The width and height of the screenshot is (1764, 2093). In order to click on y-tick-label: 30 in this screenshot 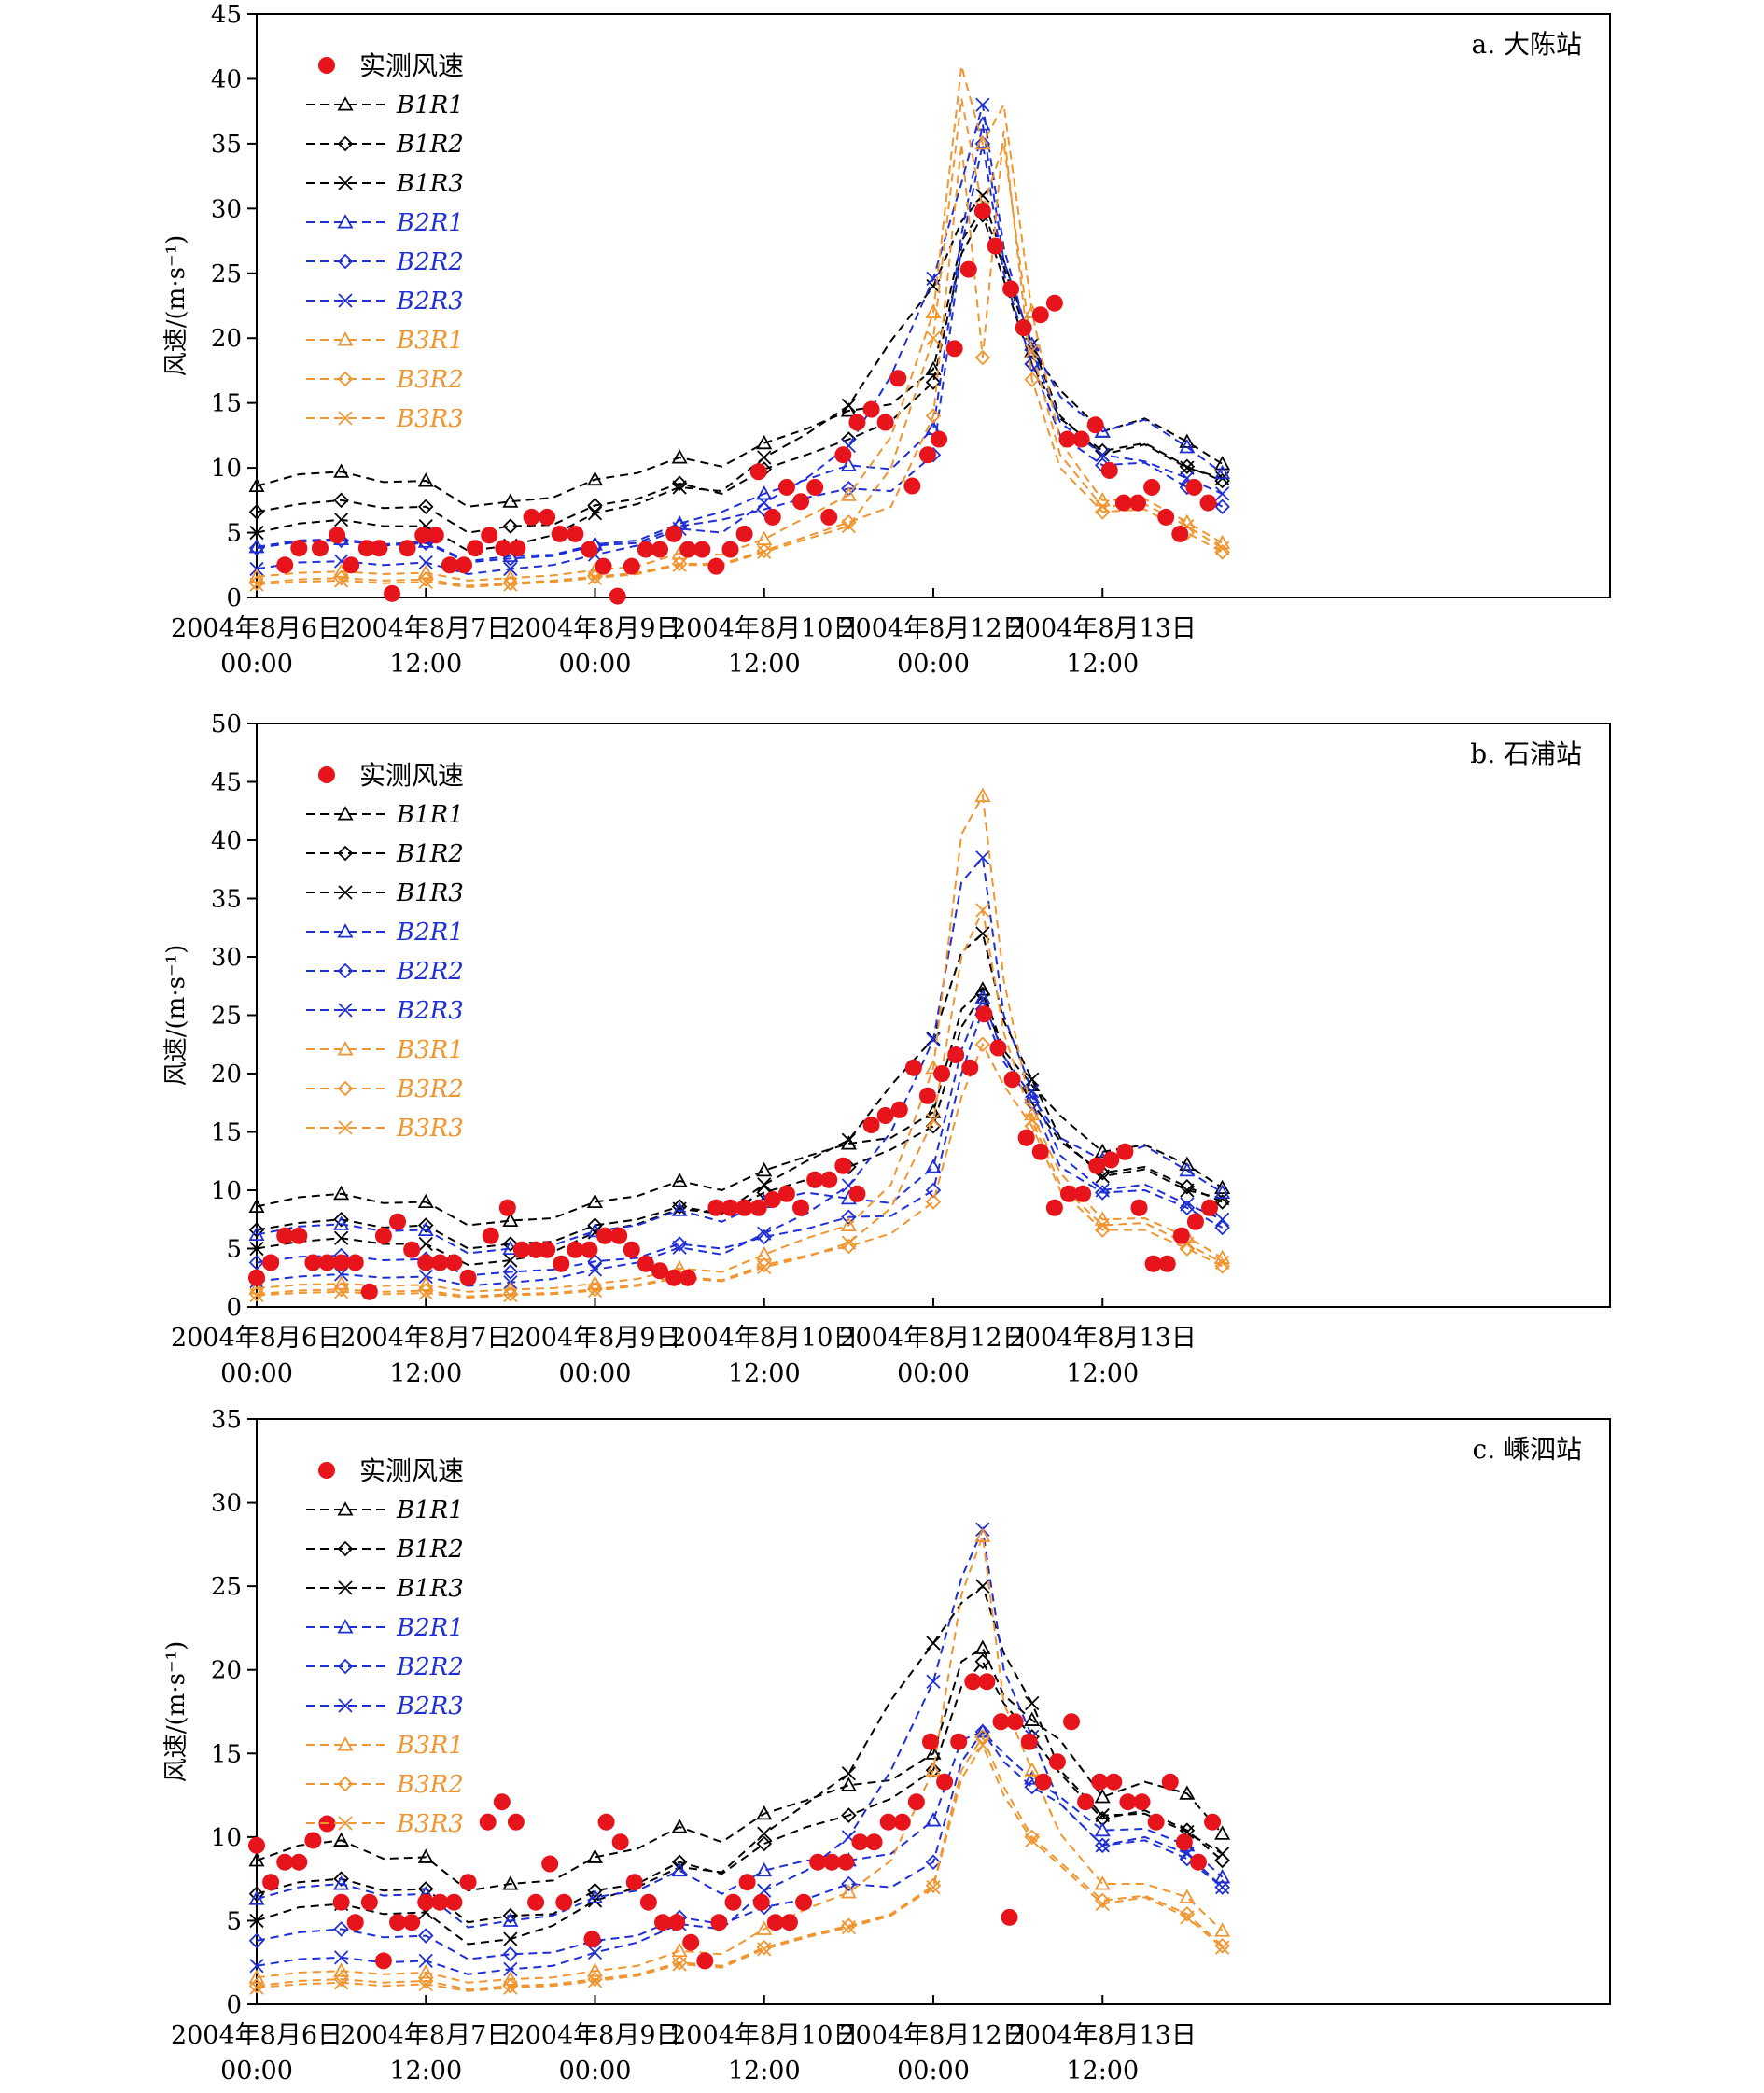, I will do `click(226, 1504)`.